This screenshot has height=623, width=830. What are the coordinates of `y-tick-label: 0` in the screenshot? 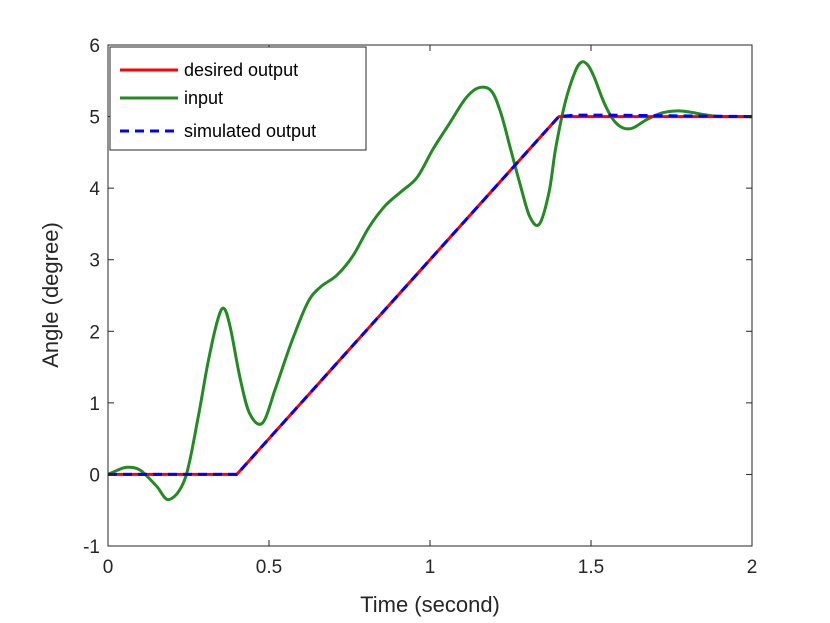 It's located at (94, 475).